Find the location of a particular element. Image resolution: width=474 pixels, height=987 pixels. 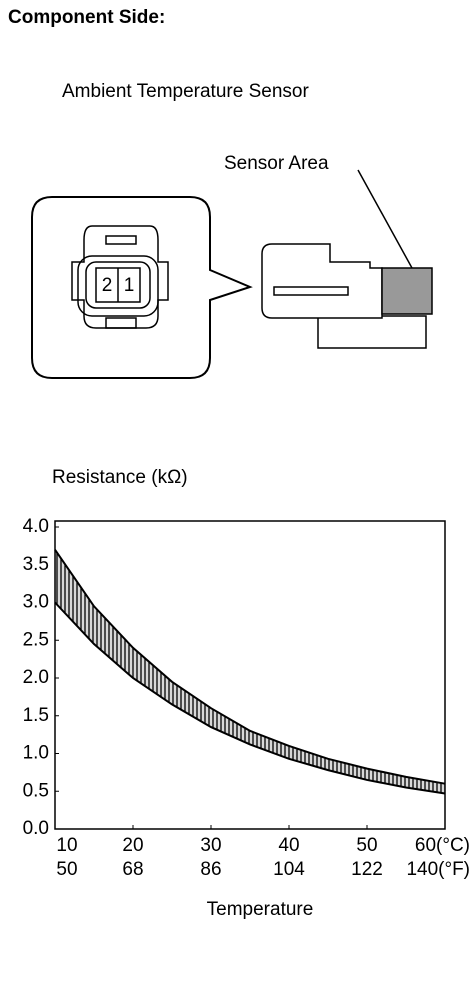

y-tick-label: 1.0 is located at coordinates (36, 753).